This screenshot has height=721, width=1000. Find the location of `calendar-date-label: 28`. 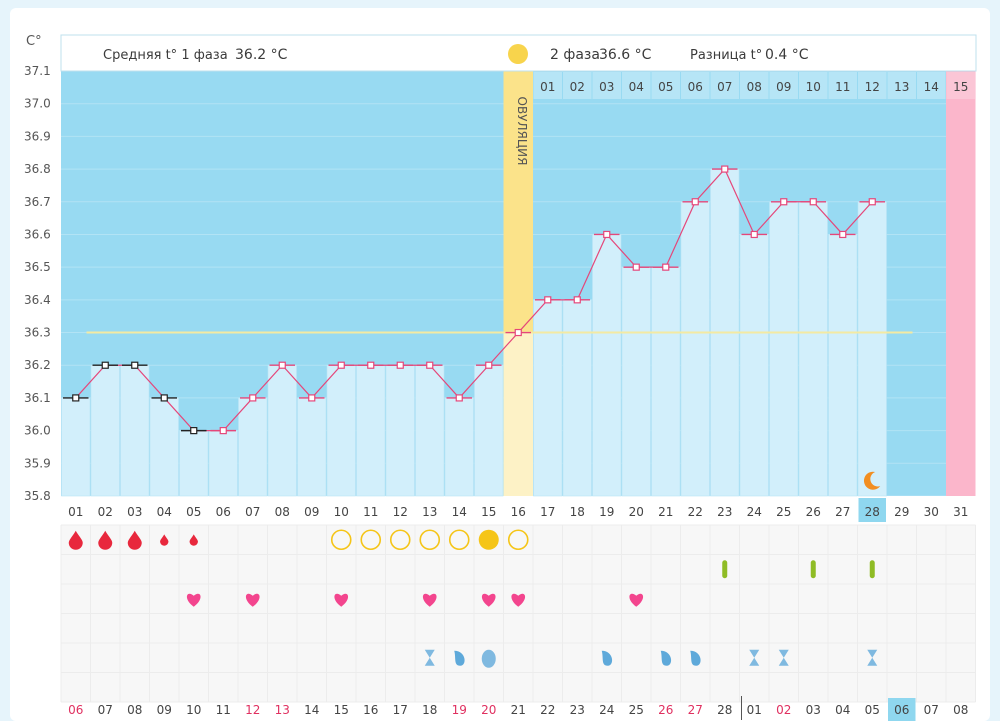

calendar-date-label: 28 is located at coordinates (724, 710).